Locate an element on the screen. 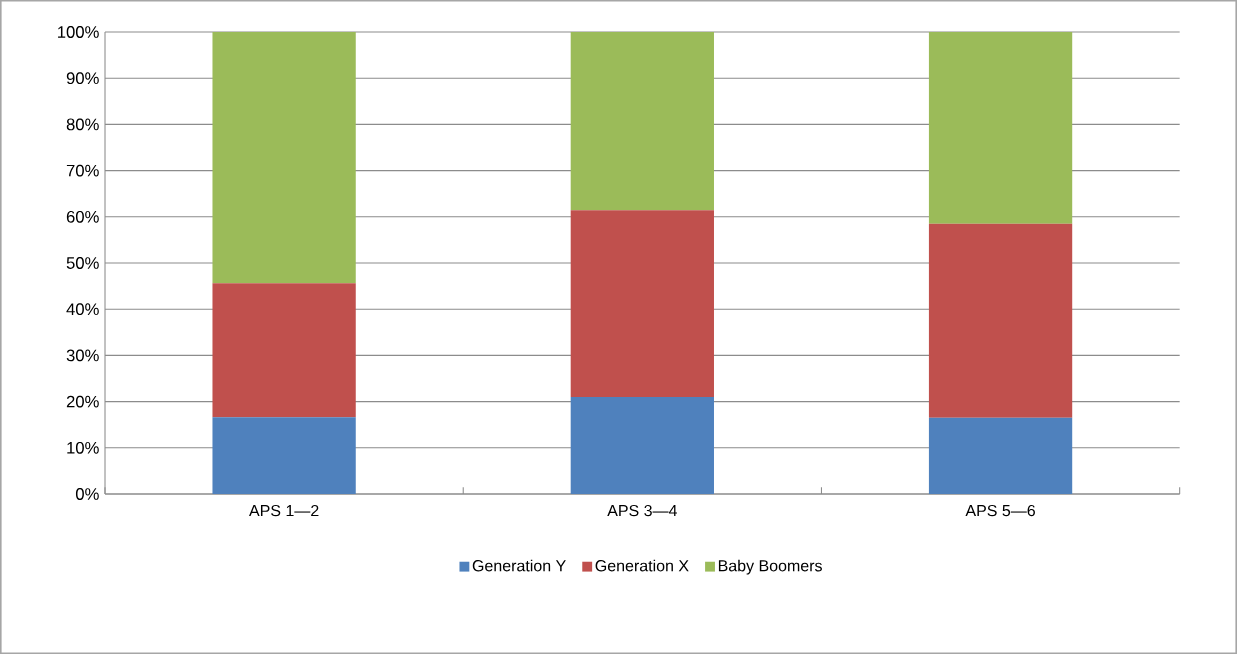  x-tick-label: APS 3—4 is located at coordinates (642, 510).